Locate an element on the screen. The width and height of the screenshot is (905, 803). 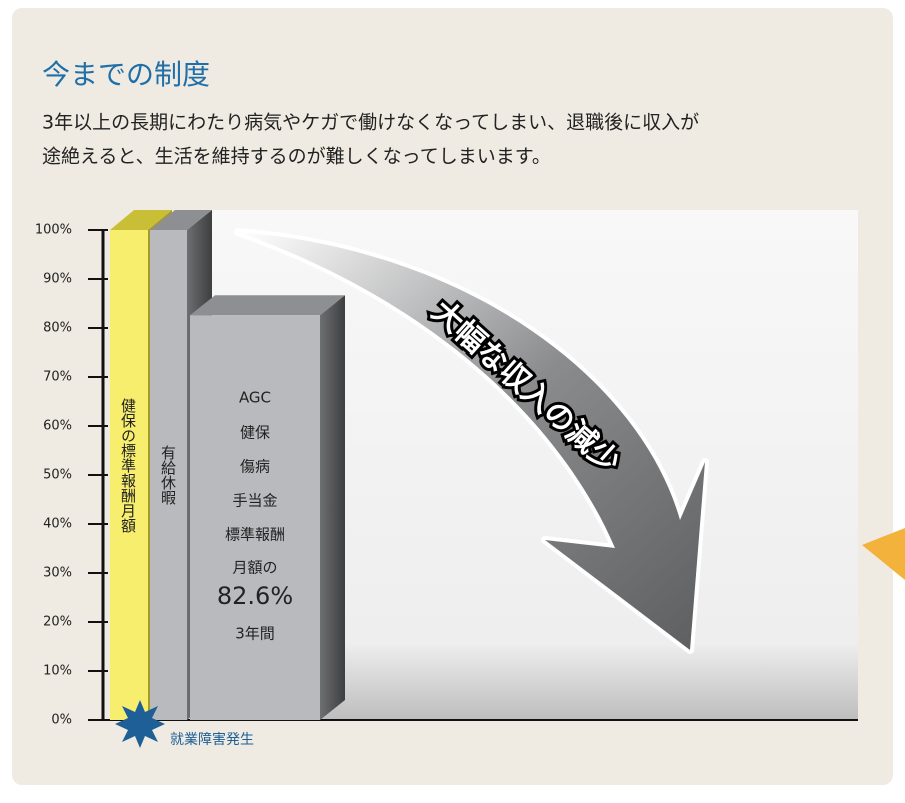
y-tick-label: 100% is located at coordinates (53, 230).